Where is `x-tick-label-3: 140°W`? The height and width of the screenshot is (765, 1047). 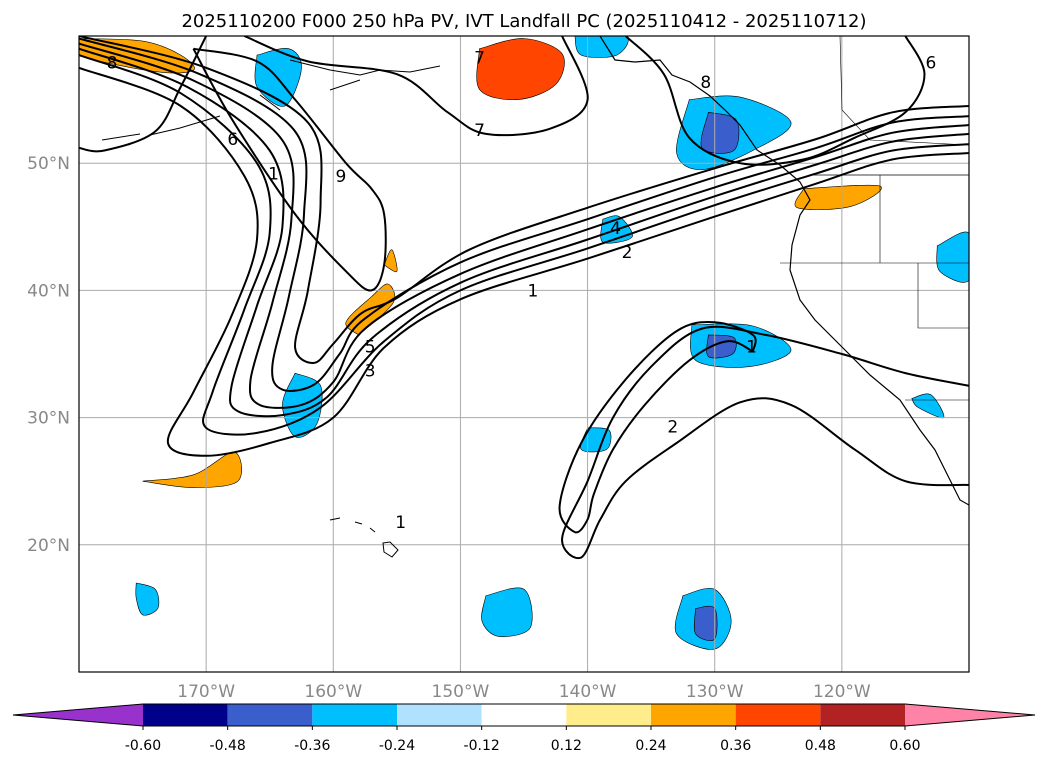
x-tick-label-3: 140°W is located at coordinates (588, 692).